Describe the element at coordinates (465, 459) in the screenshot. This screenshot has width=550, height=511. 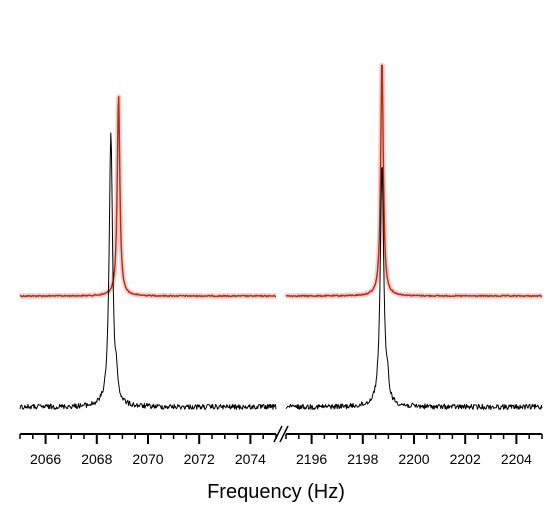
I see `x-tick-label: 2202` at that location.